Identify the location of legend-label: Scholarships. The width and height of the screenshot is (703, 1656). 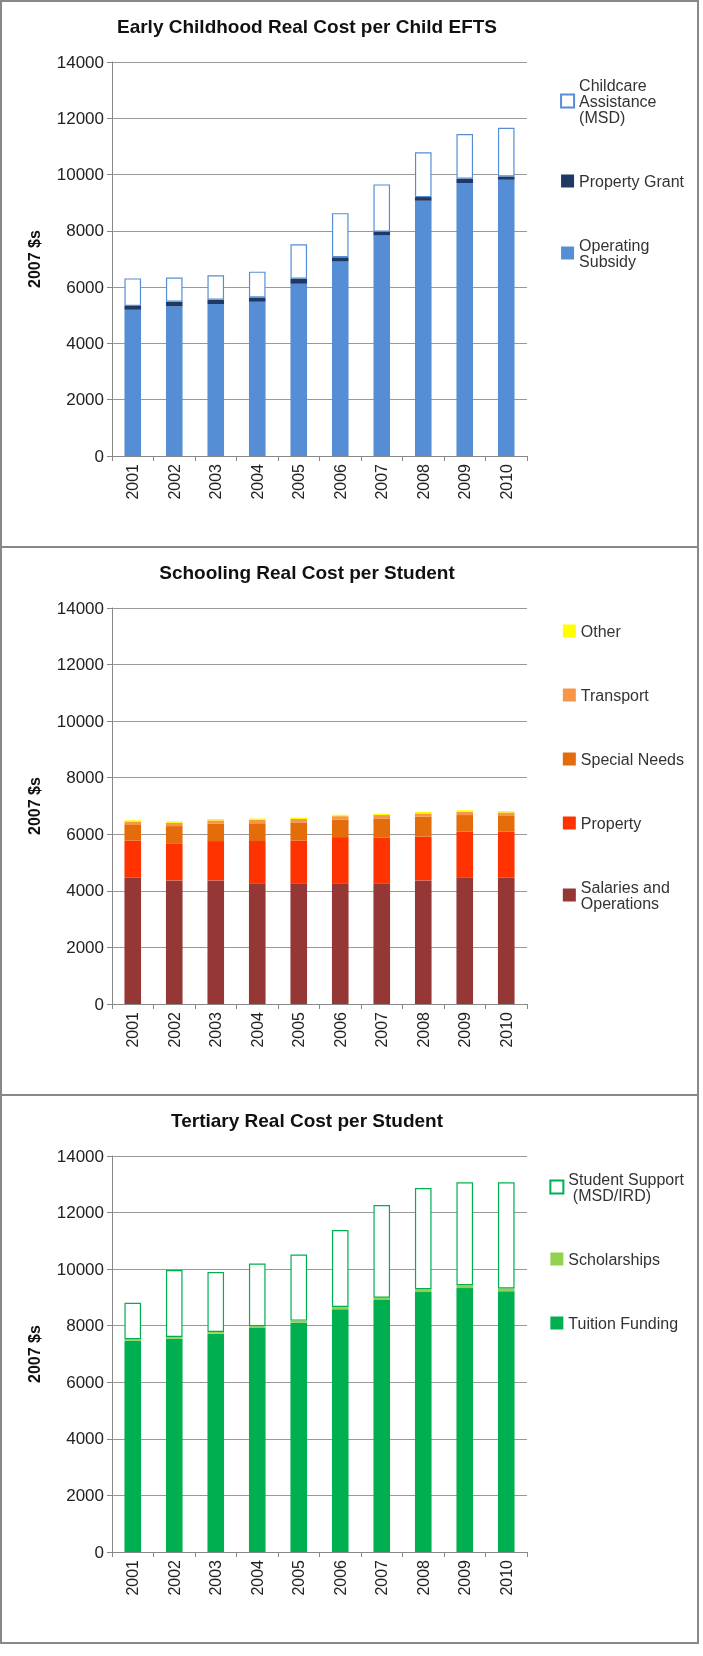
(614, 1259).